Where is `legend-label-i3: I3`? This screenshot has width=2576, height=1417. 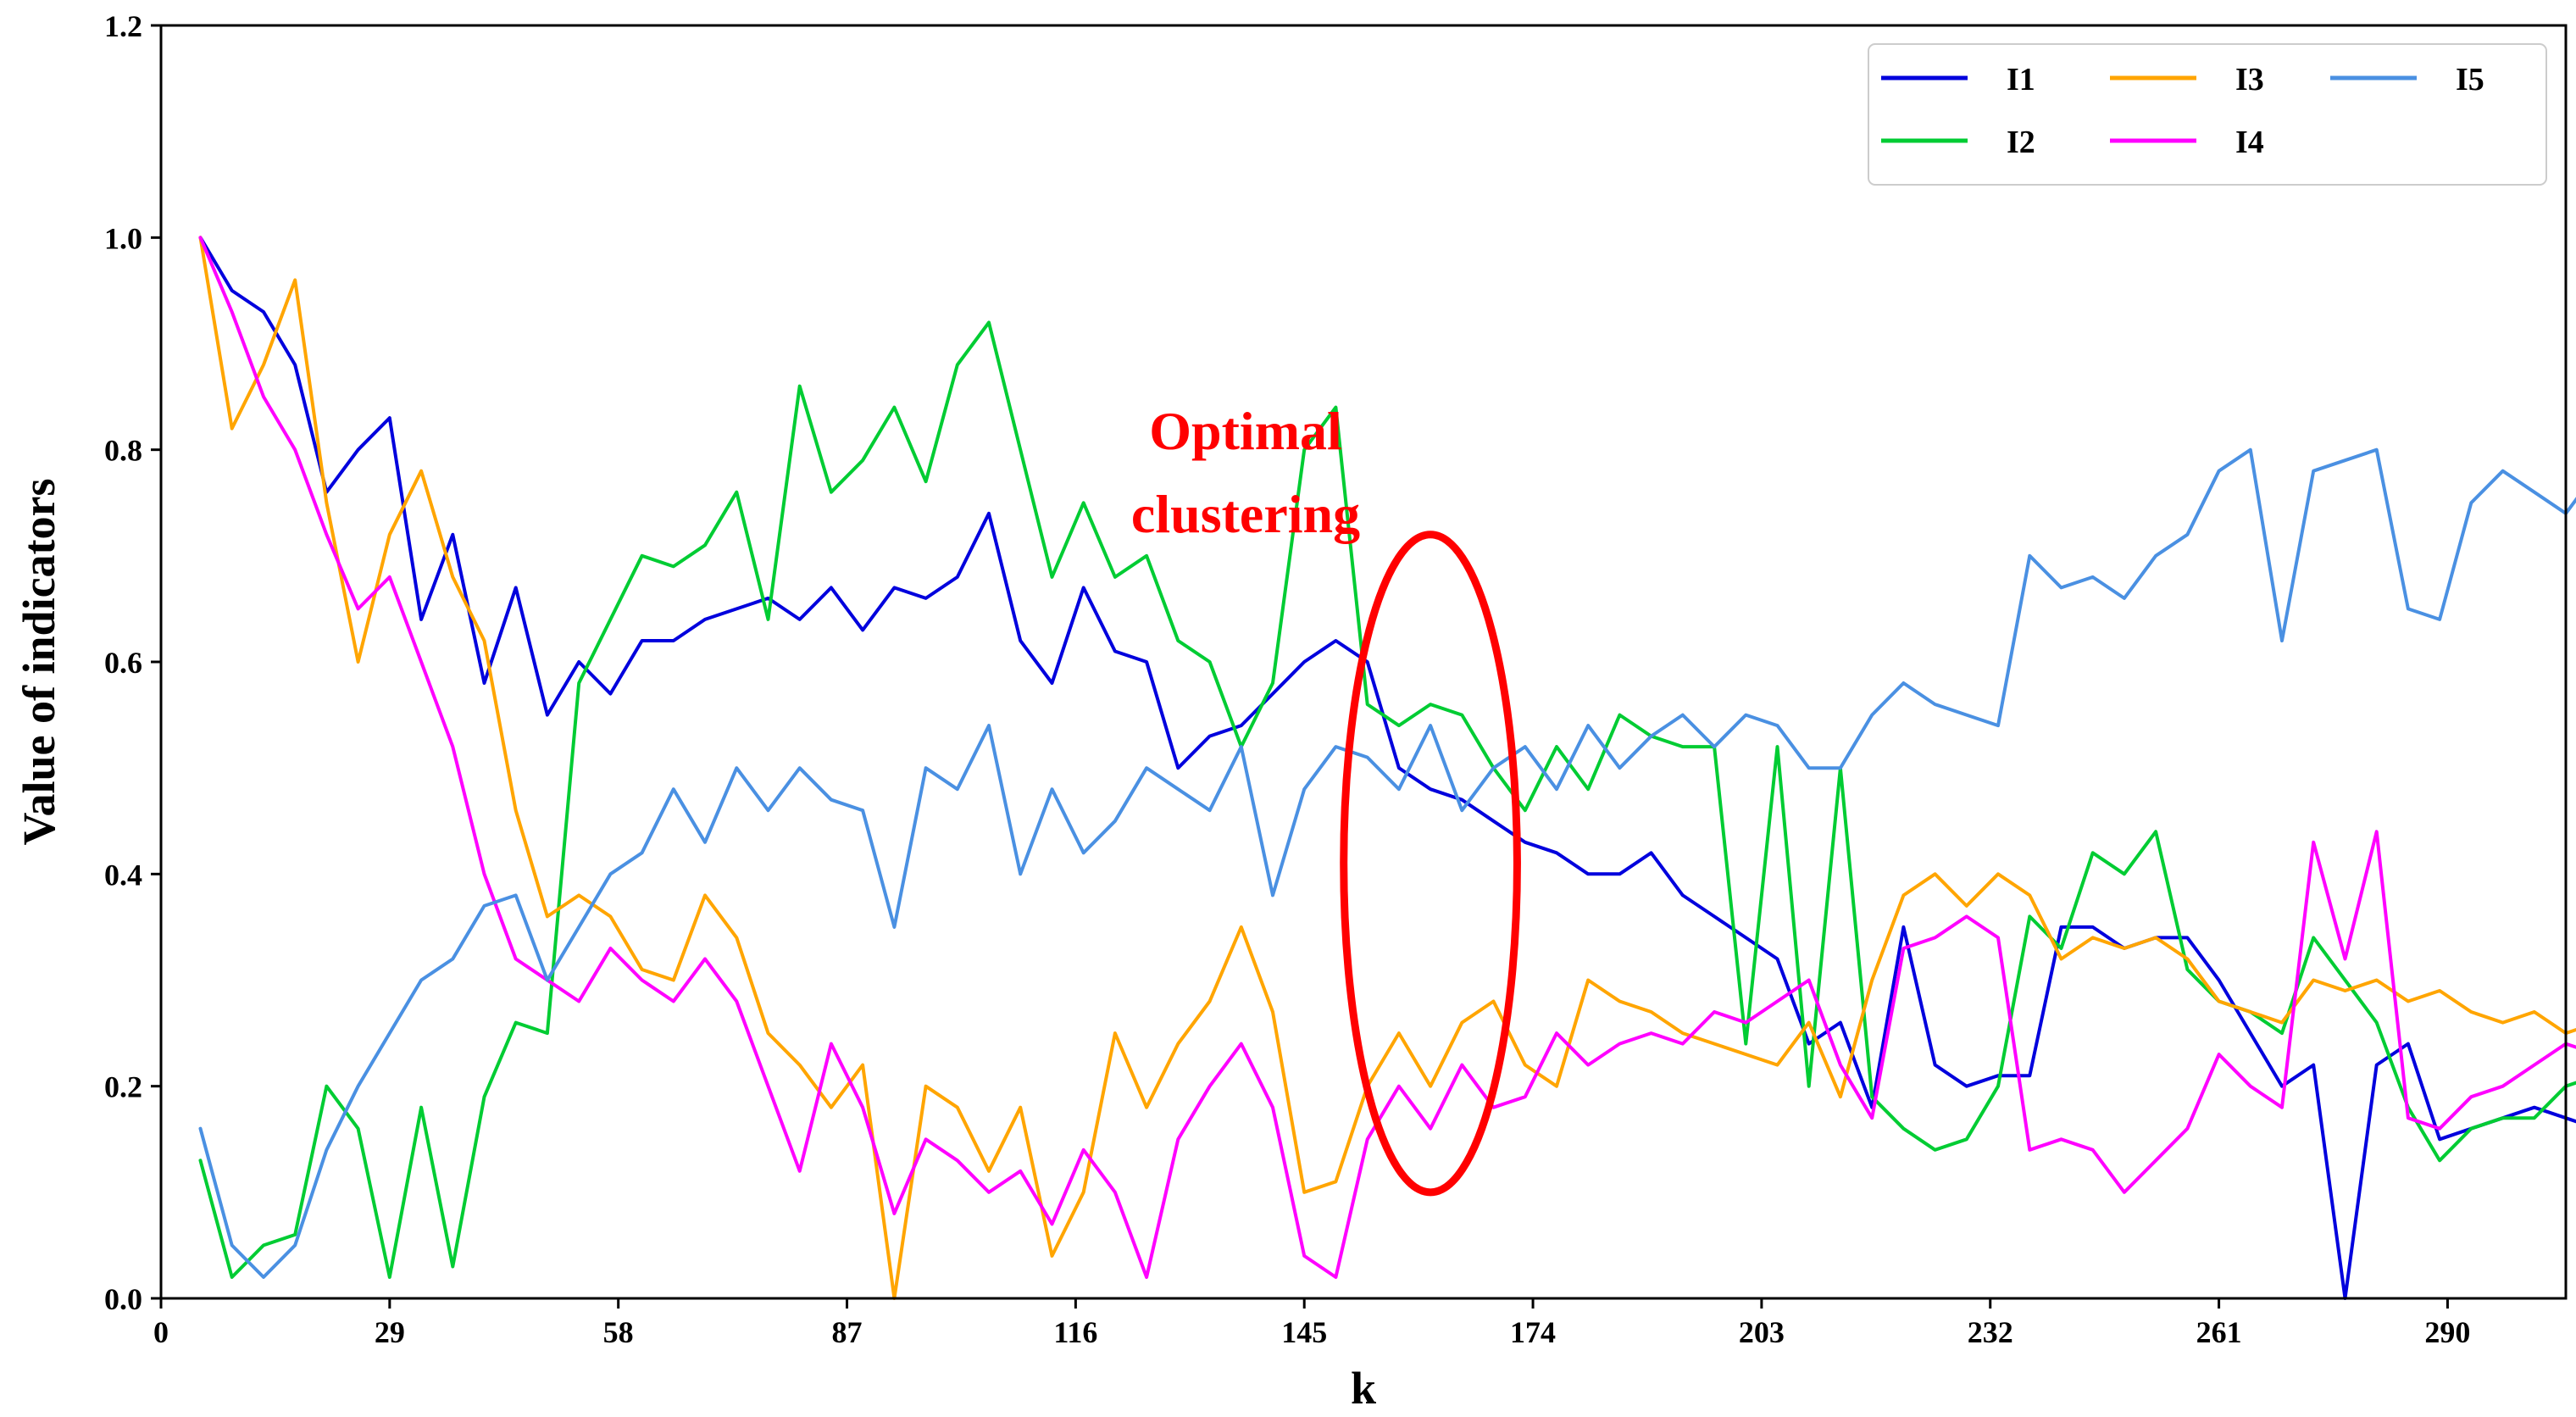
legend-label-i3: I3 is located at coordinates (2249, 79).